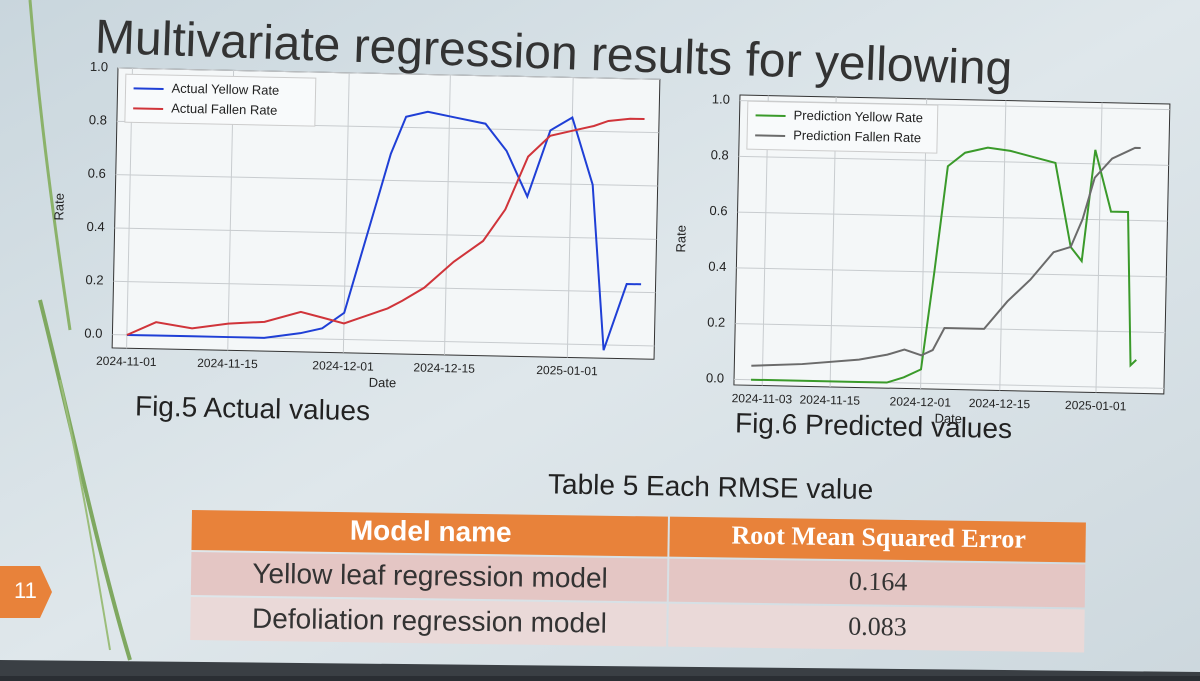 The height and width of the screenshot is (681, 1200). I want to click on cell-text: Defoliation regression model, so click(429, 621).